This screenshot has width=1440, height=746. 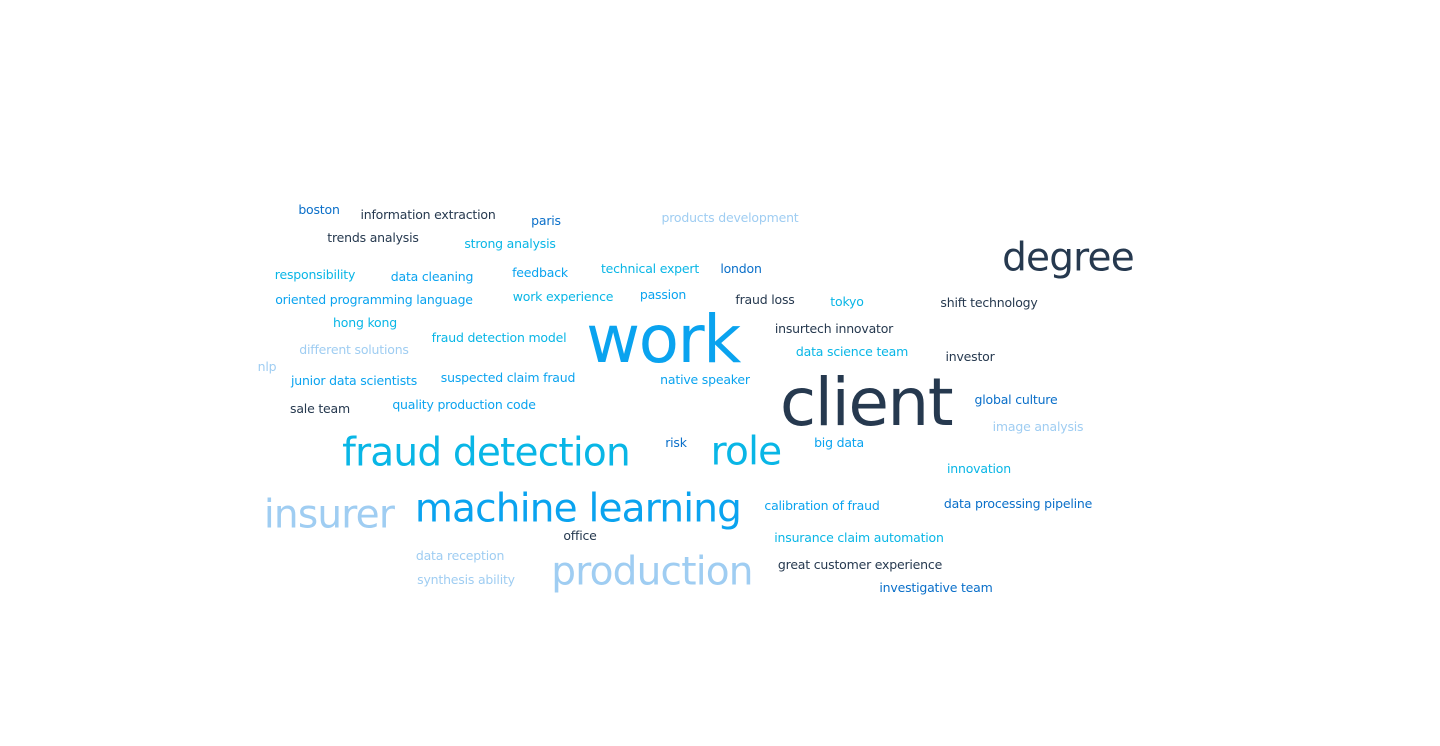 What do you see at coordinates (508, 377) in the screenshot?
I see `word-suspected-claim-fraud: suspected claim fraud` at bounding box center [508, 377].